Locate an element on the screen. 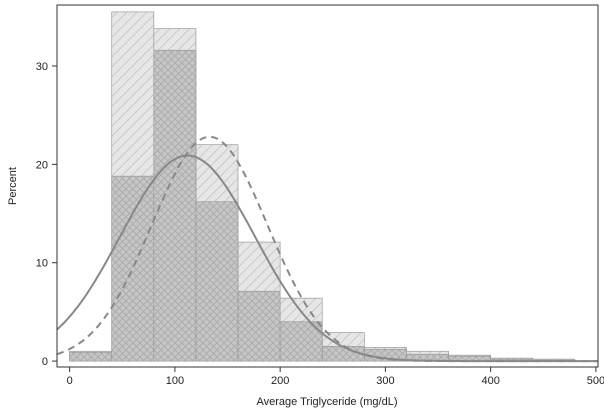  x-tick-label: 500 is located at coordinates (595, 381).